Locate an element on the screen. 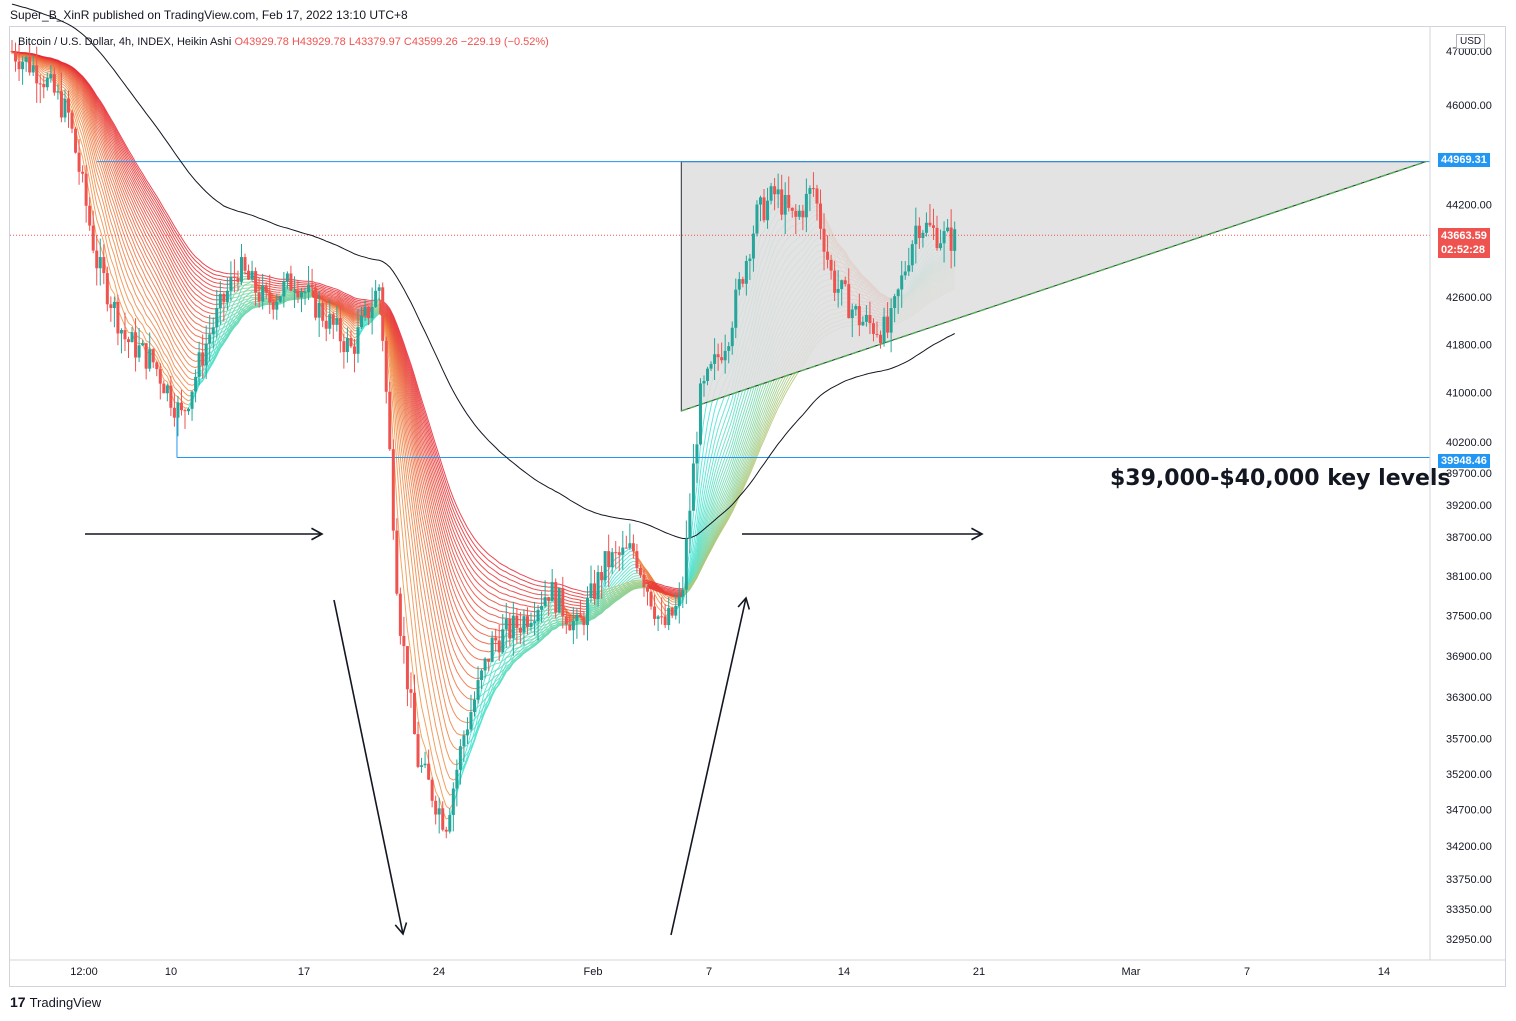  y-tick-label: 33350.00 is located at coordinates (1469, 910).